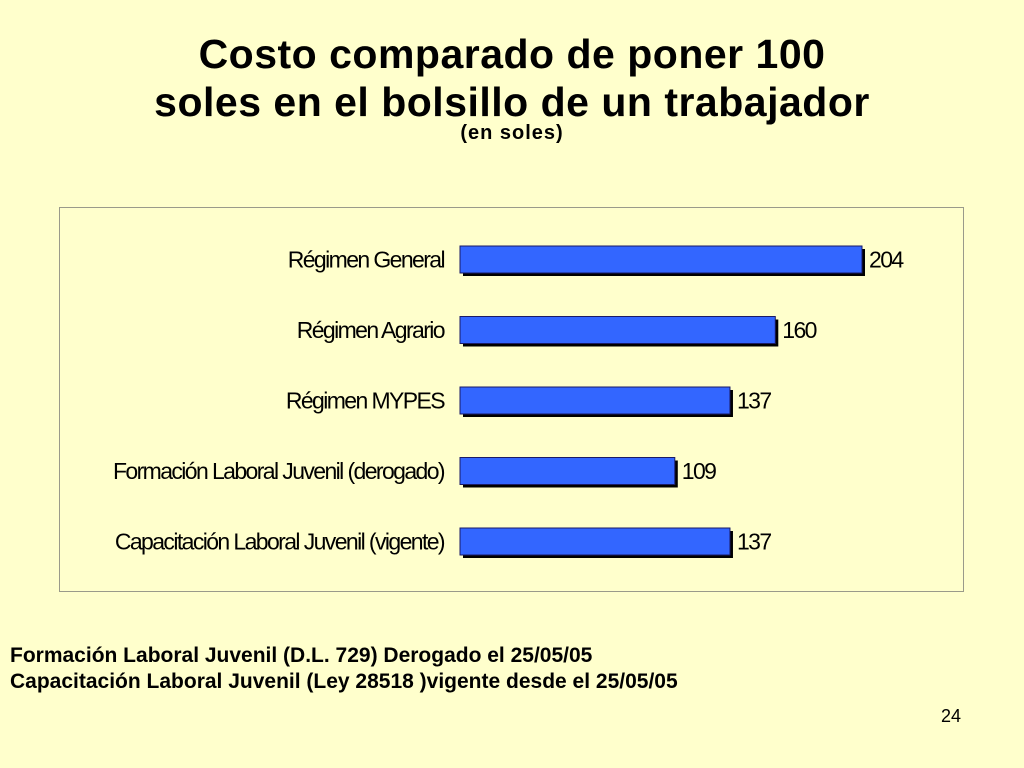  Describe the element at coordinates (365, 401) in the screenshot. I see `category-label: Régimen MYPES` at that location.